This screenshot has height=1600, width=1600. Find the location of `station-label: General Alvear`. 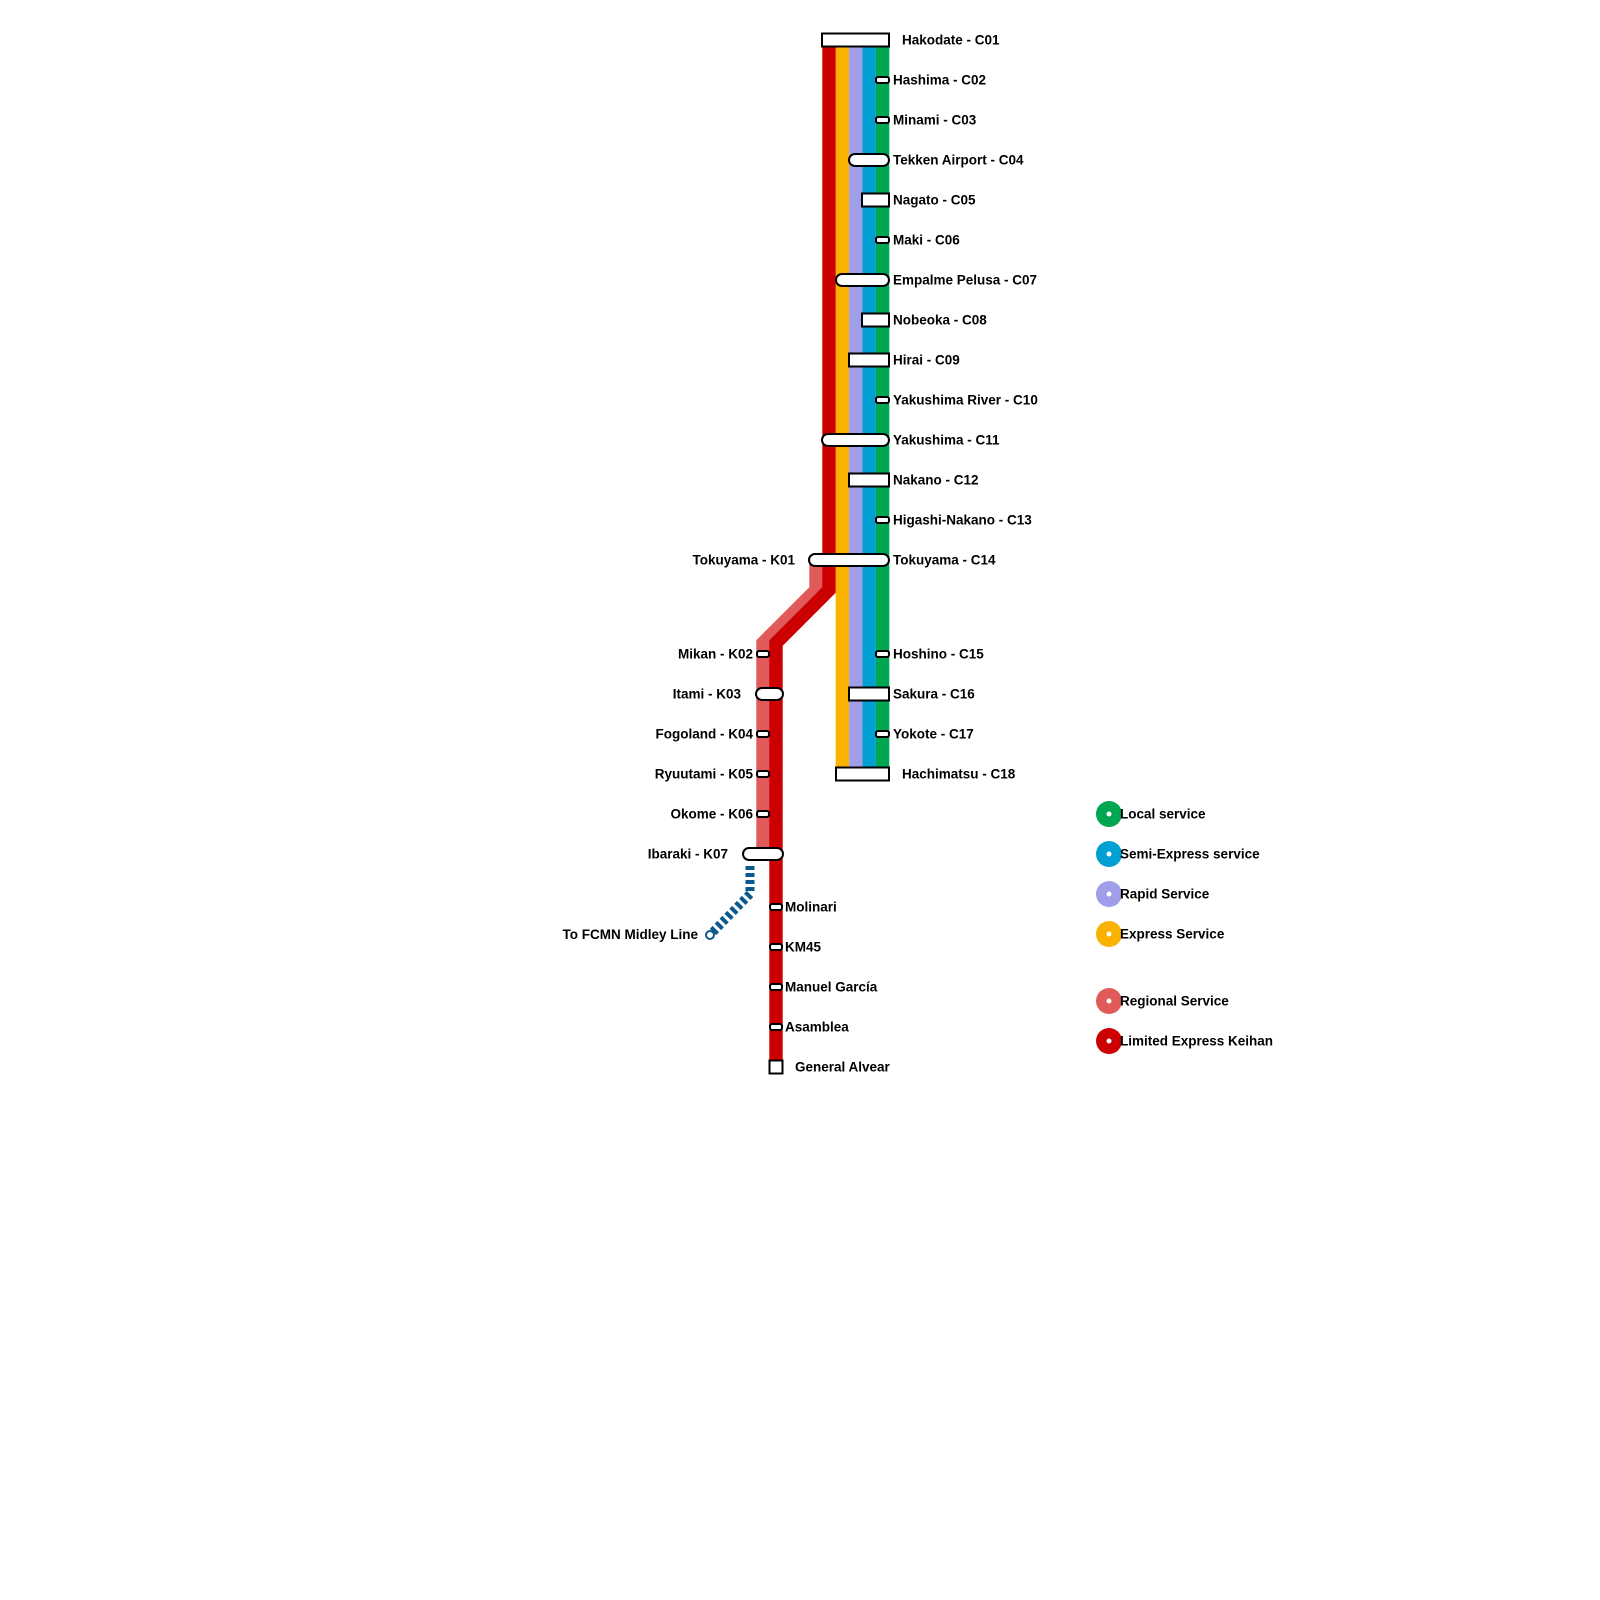

station-label: General Alvear is located at coordinates (843, 1067).